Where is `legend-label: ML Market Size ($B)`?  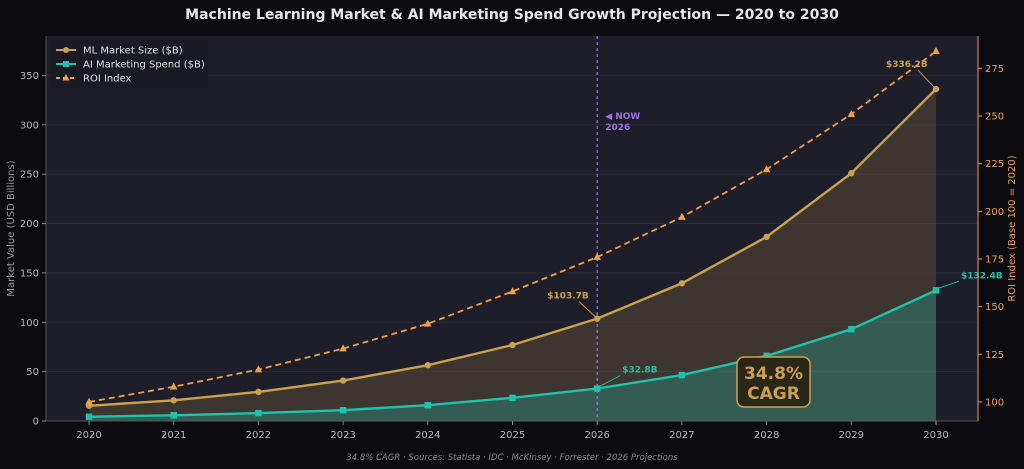
legend-label: ML Market Size ($B) is located at coordinates (133, 51).